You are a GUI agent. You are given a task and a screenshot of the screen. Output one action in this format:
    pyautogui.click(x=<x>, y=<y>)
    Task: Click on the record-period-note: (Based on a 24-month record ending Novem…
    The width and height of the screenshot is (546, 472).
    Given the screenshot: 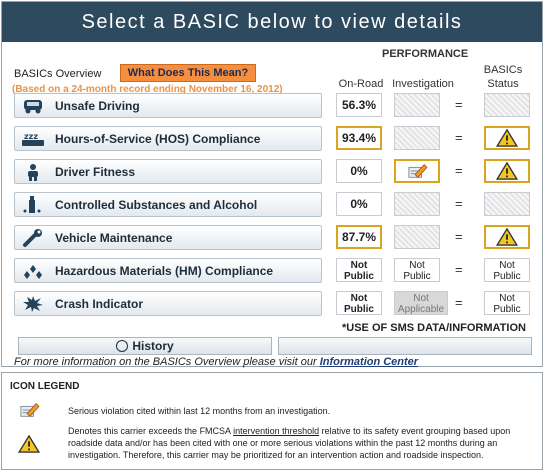 What is the action you would take?
    pyautogui.click(x=147, y=89)
    